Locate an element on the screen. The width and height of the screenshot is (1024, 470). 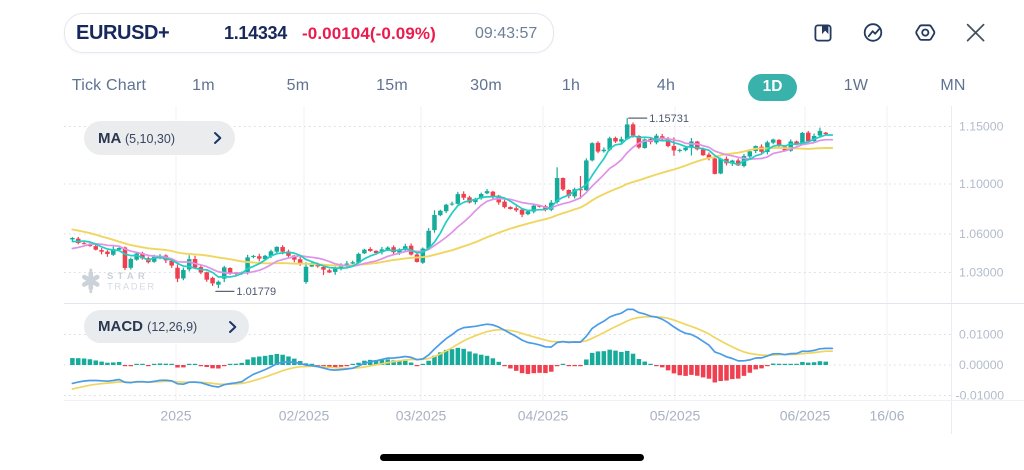
svg-text: 06/2025 is located at coordinates (805, 416).